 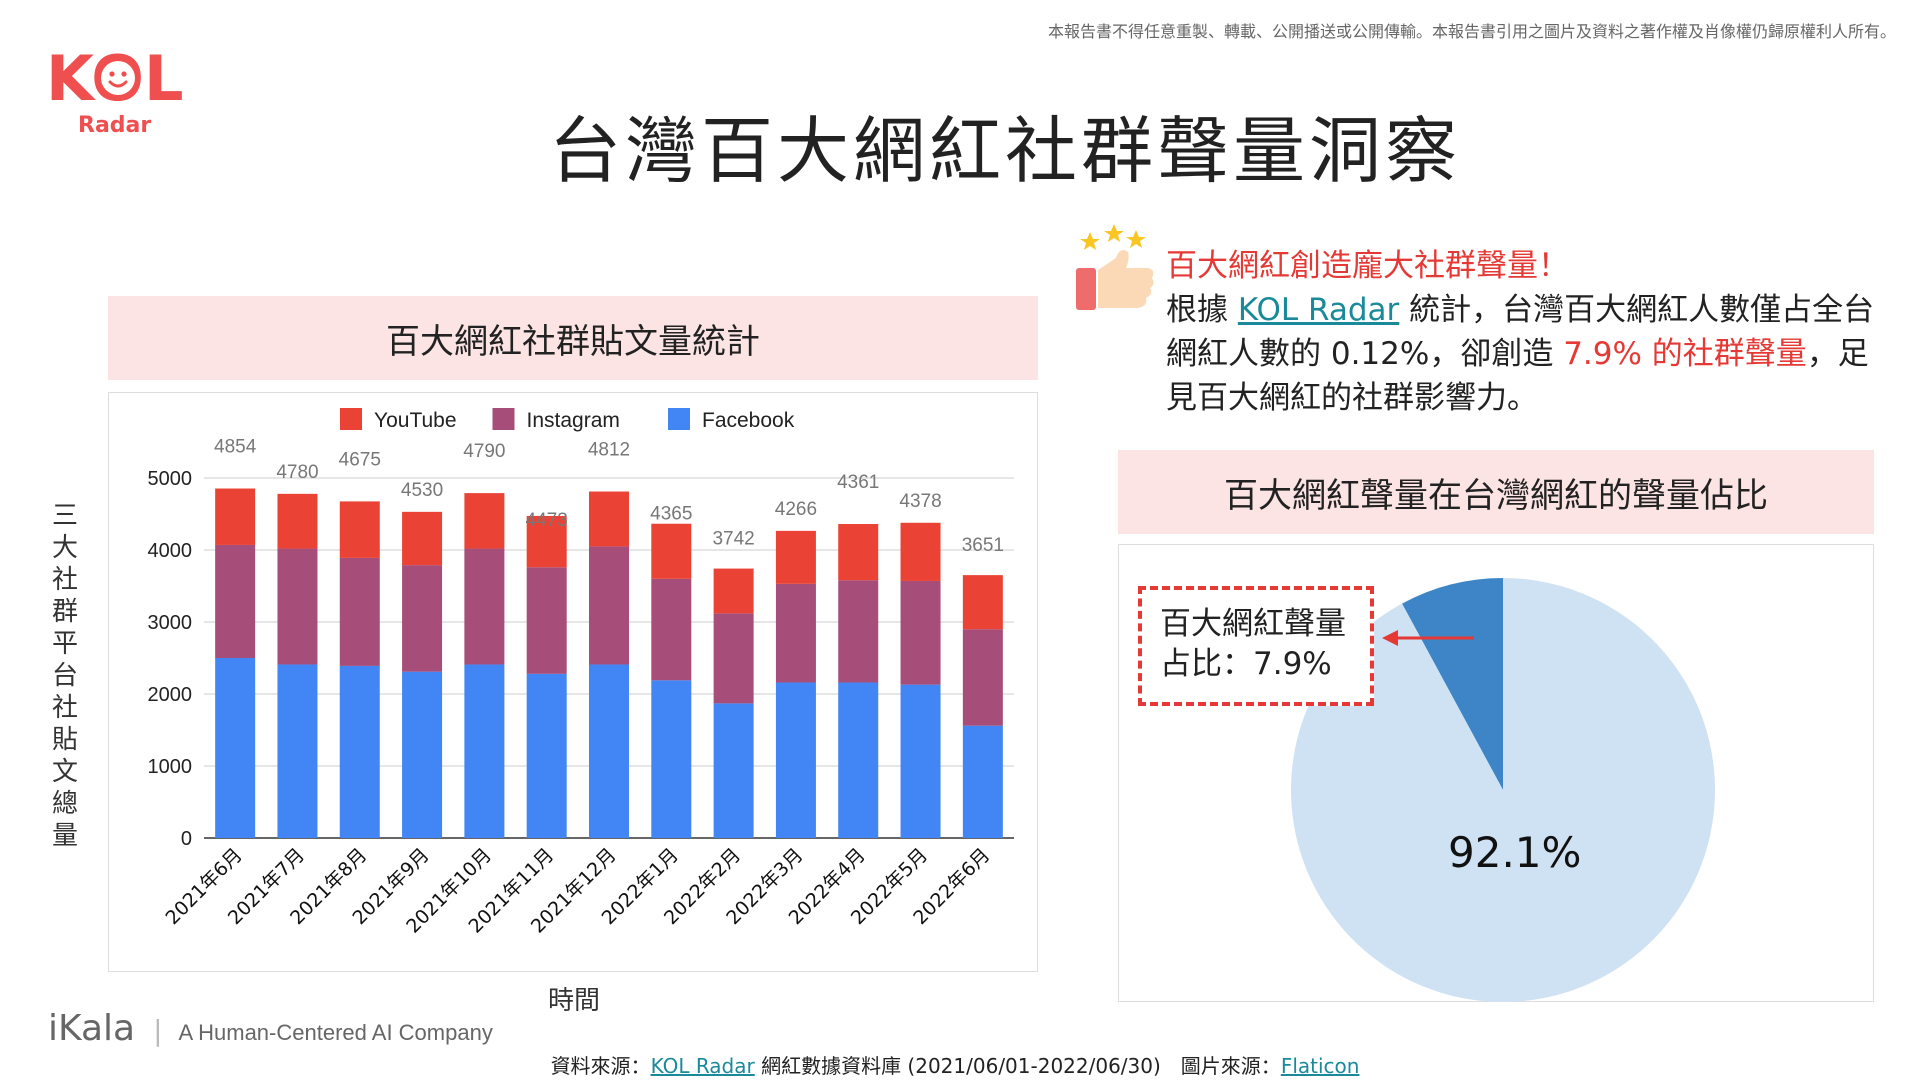 What do you see at coordinates (1253, 624) in the screenshot?
I see `pie-callout-line1: 百大網紅聲量` at bounding box center [1253, 624].